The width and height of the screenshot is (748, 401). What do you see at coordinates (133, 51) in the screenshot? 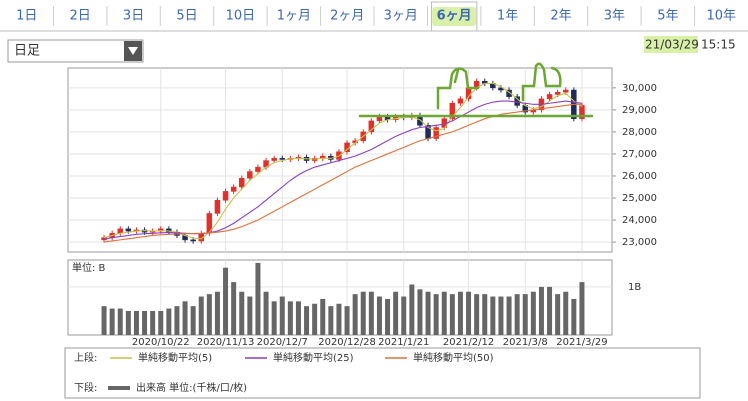
I see `dropdown-arrow` at bounding box center [133, 51].